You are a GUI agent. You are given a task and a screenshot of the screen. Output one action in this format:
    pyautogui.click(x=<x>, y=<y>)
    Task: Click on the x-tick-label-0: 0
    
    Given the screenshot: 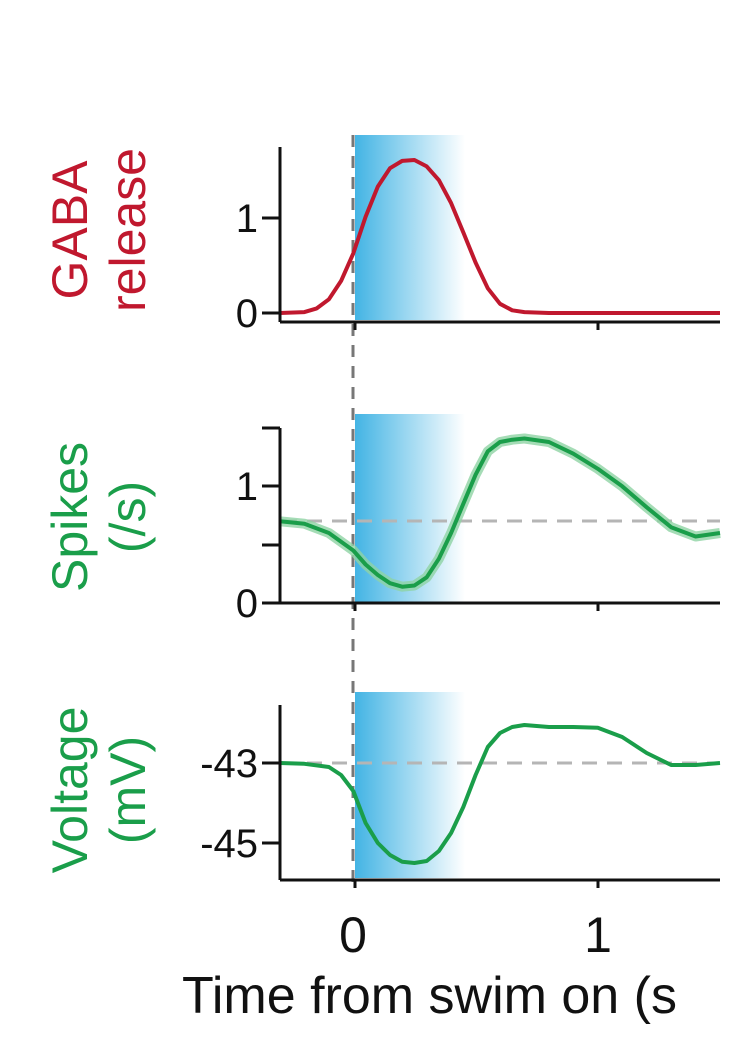 What is the action you would take?
    pyautogui.click(x=353, y=935)
    